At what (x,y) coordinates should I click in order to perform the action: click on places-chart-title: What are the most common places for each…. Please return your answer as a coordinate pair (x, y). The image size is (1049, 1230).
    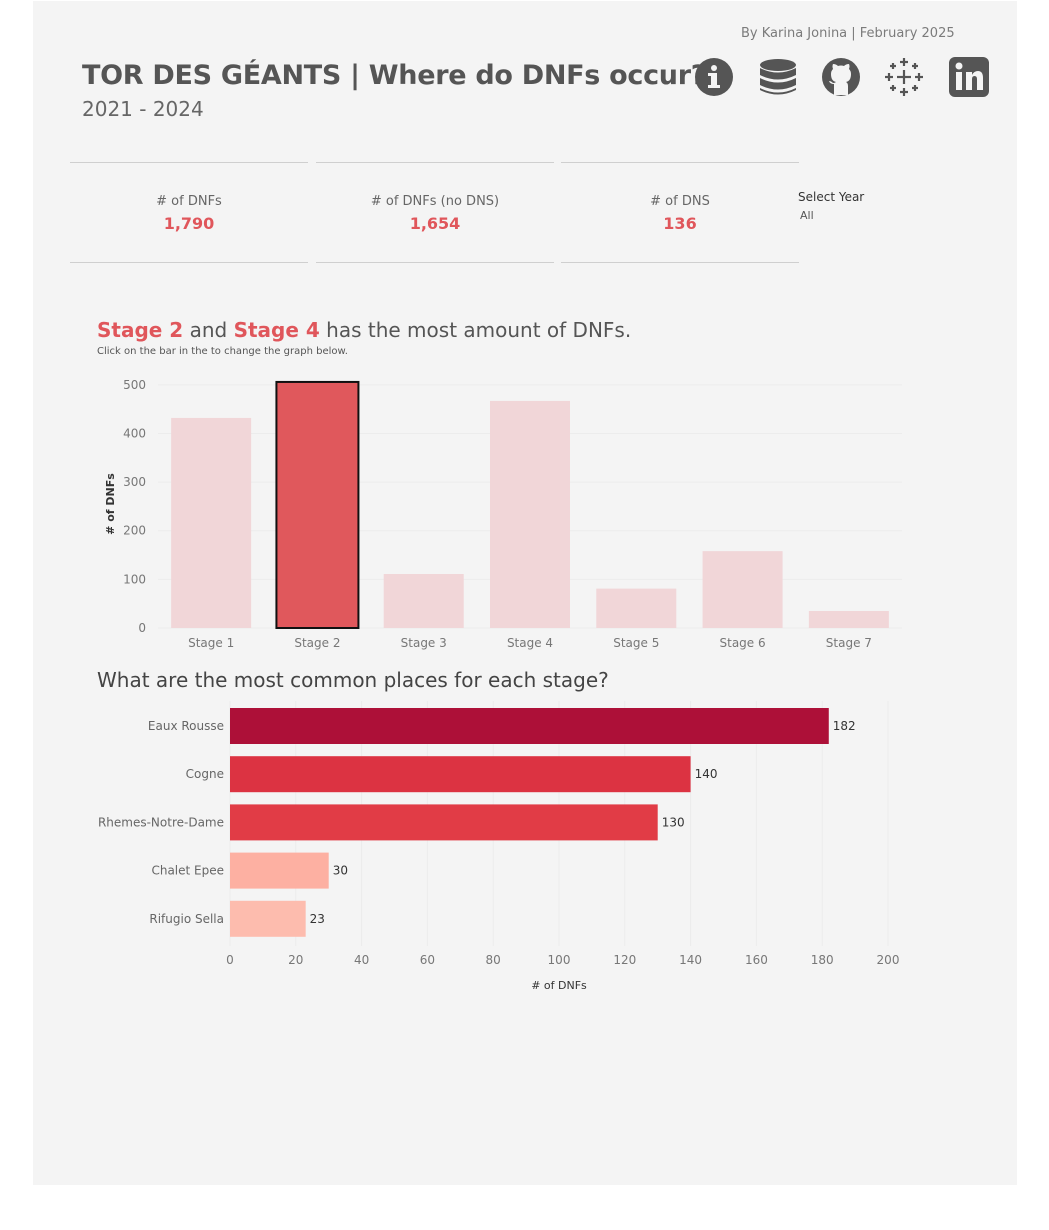
    Looking at the image, I should click on (353, 680).